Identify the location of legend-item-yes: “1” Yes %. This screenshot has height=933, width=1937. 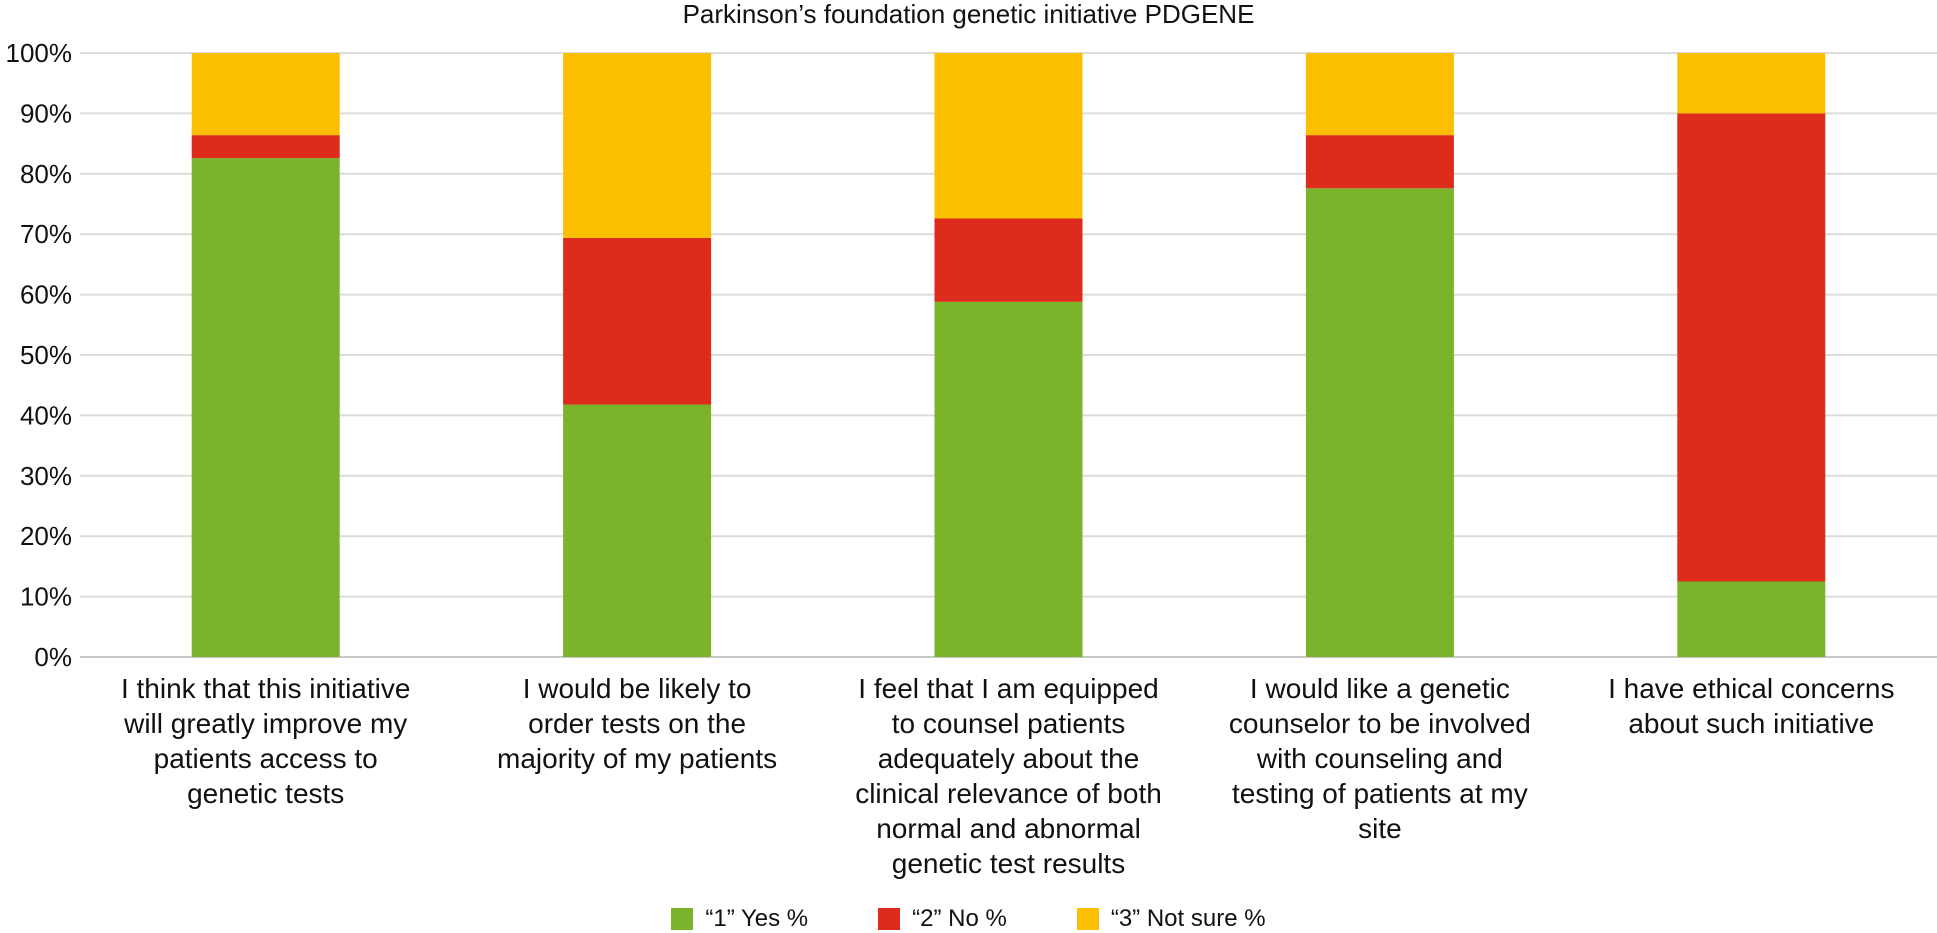
(739, 919).